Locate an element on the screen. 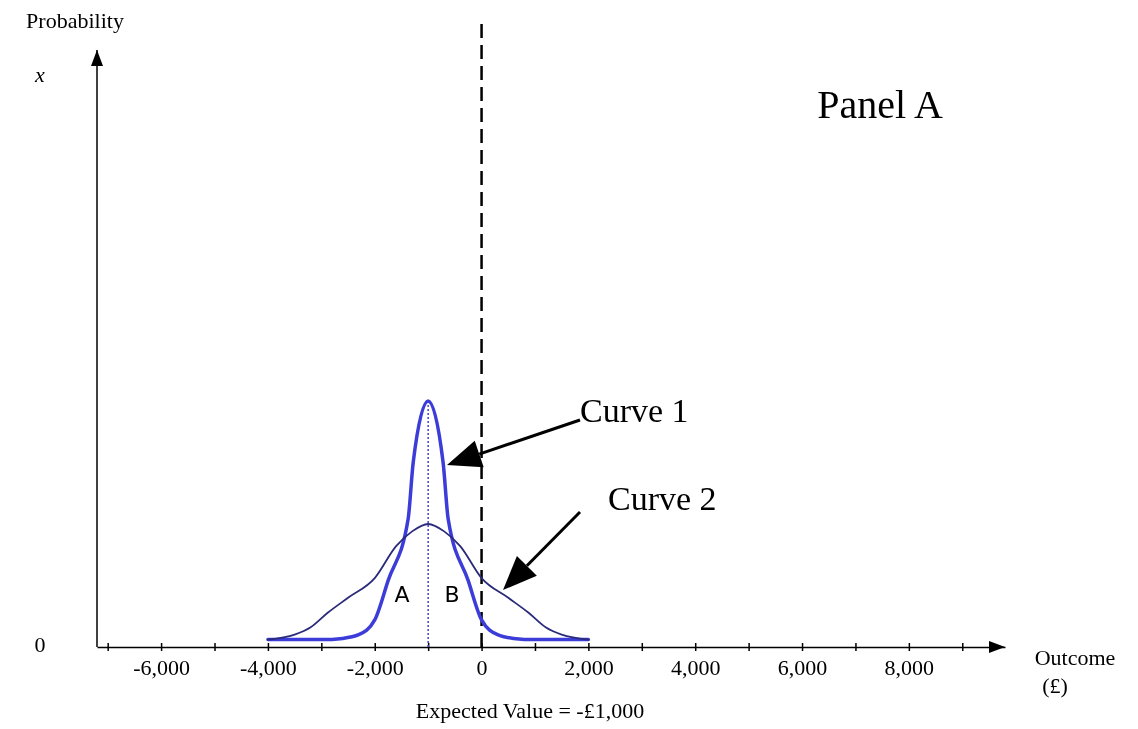 The image size is (1138, 729). x-tick-label: -4,000 is located at coordinates (268, 667).